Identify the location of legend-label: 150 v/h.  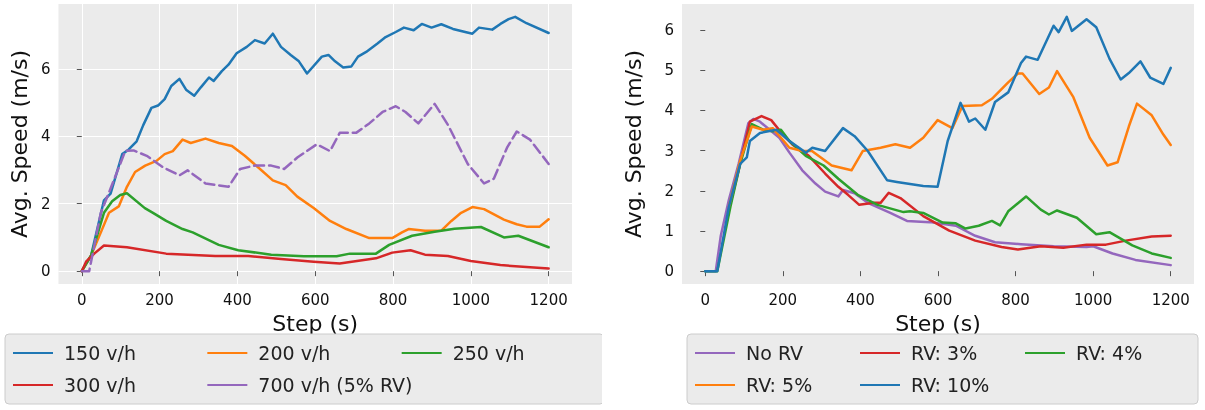
(100, 353).